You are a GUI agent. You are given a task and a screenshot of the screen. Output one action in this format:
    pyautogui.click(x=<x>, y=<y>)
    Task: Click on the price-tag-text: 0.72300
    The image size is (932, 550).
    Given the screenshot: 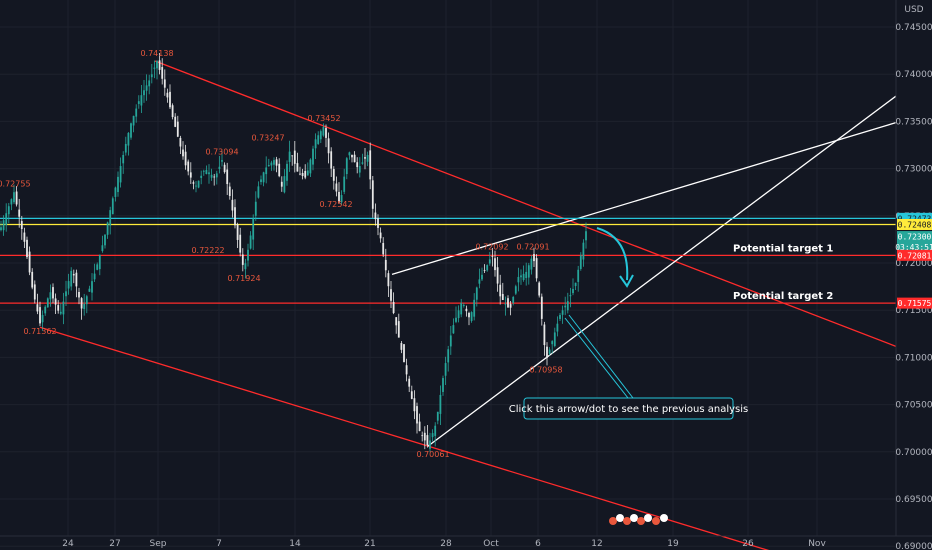 What is the action you would take?
    pyautogui.click(x=915, y=237)
    